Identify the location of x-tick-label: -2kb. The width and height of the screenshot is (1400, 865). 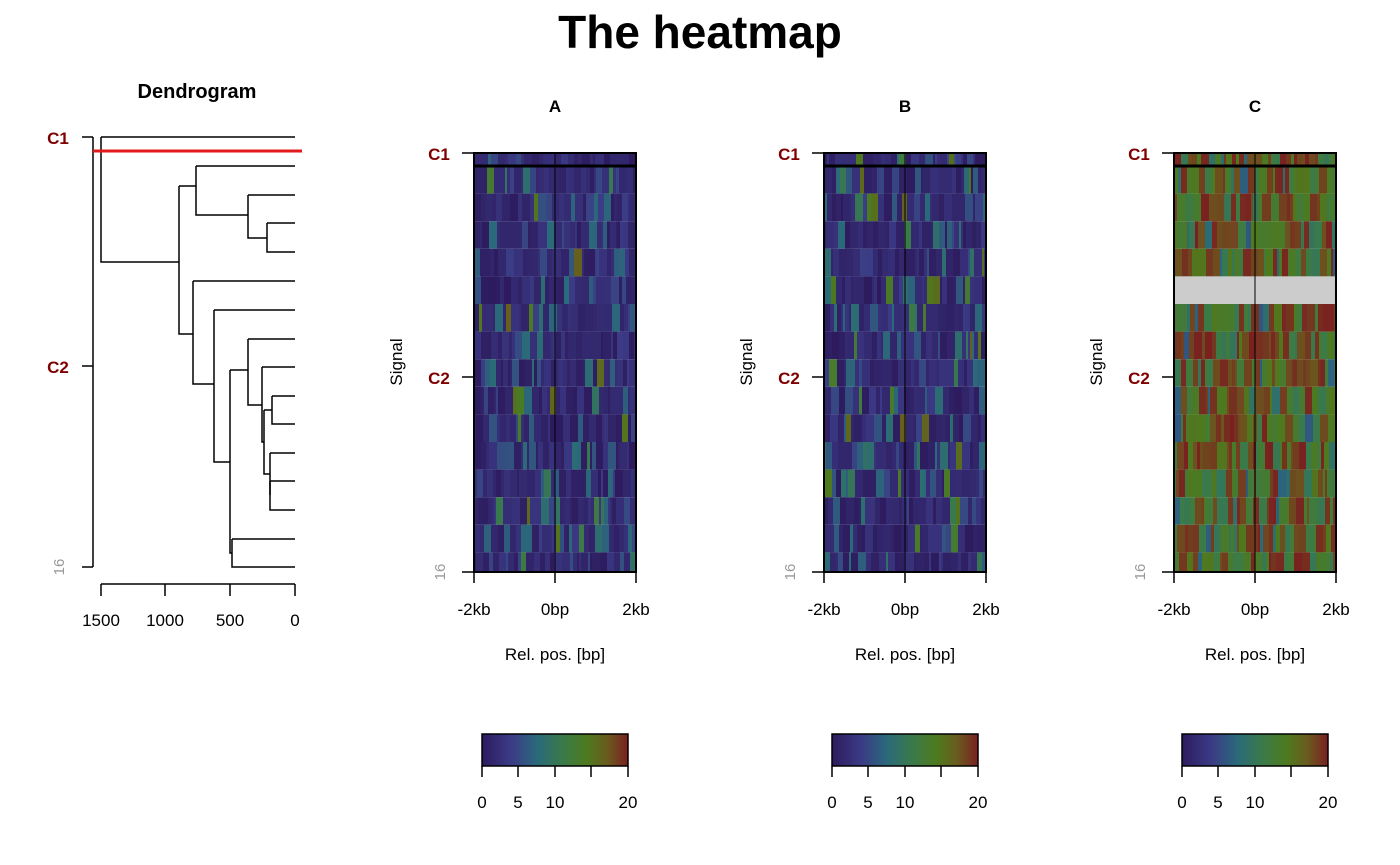
(473, 609).